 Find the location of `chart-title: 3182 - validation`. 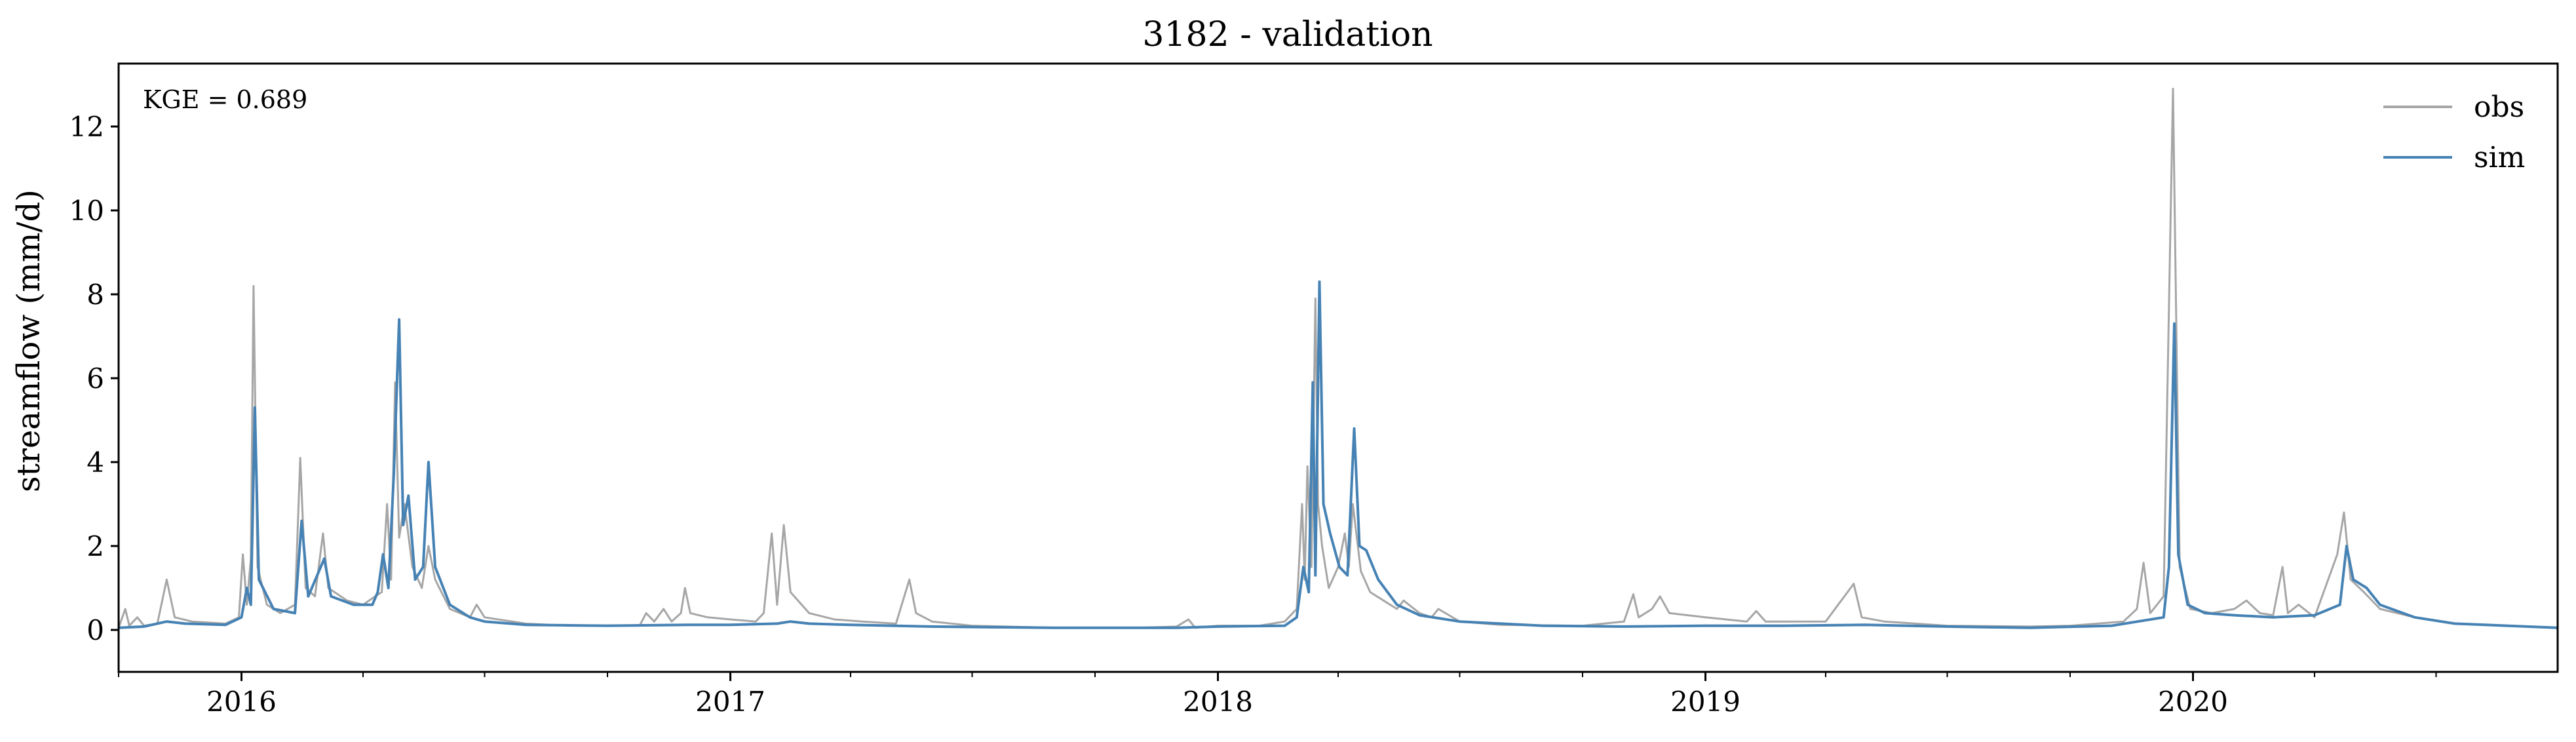

chart-title: 3182 - validation is located at coordinates (1287, 34).